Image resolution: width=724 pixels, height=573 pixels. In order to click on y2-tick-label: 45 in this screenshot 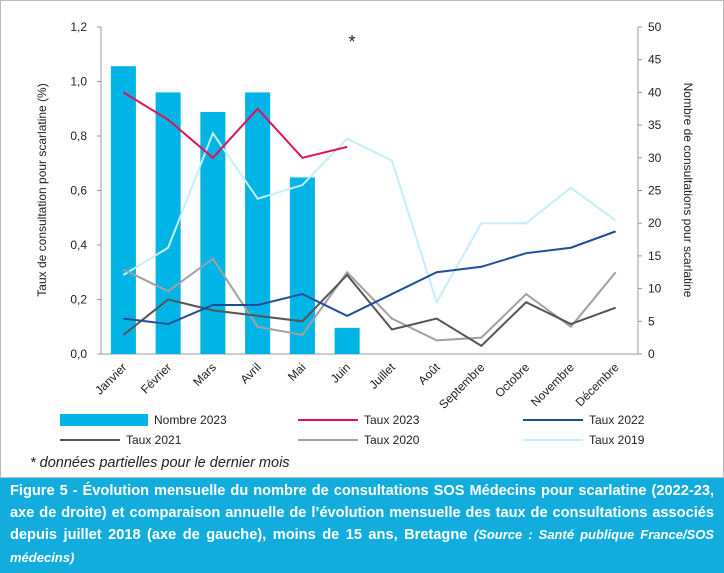, I will do `click(655, 60)`.